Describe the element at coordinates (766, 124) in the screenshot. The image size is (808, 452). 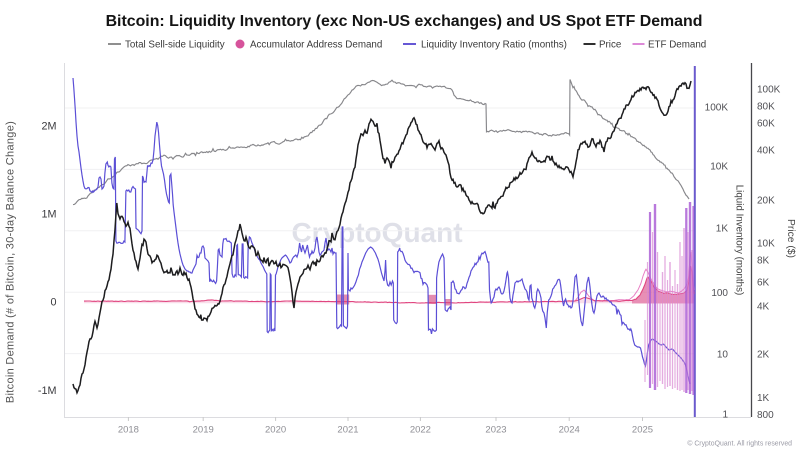
I see `svg-text: 60K` at that location.